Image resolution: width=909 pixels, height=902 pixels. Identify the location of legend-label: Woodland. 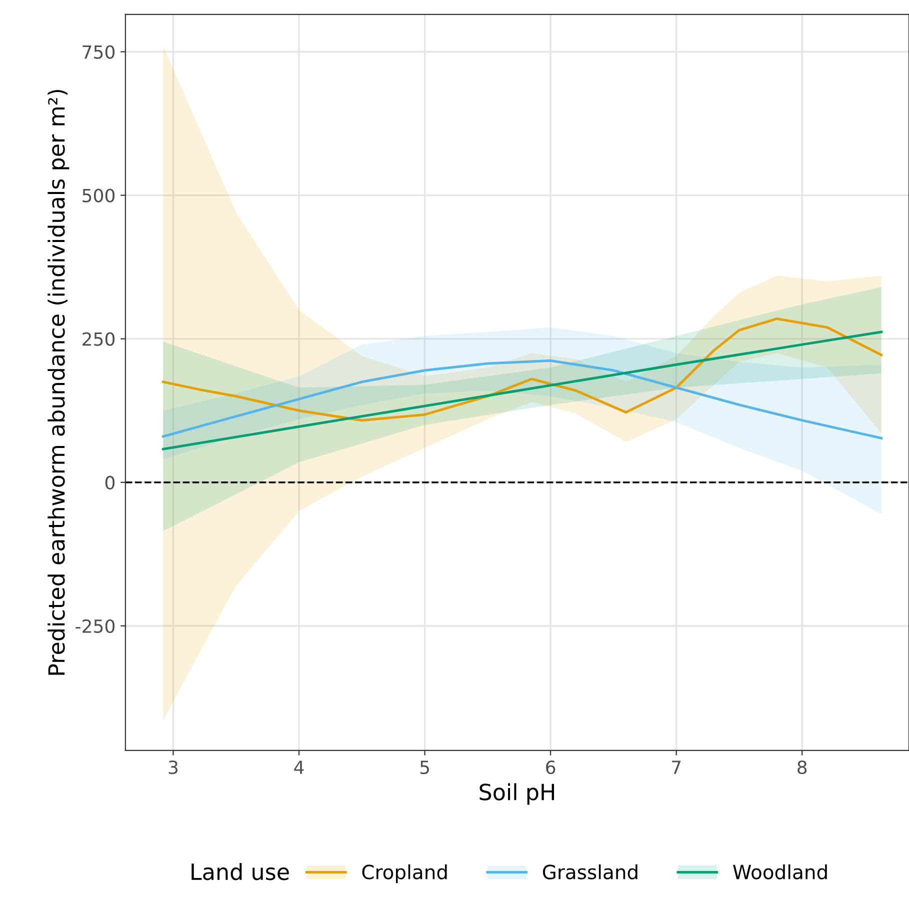
(780, 872).